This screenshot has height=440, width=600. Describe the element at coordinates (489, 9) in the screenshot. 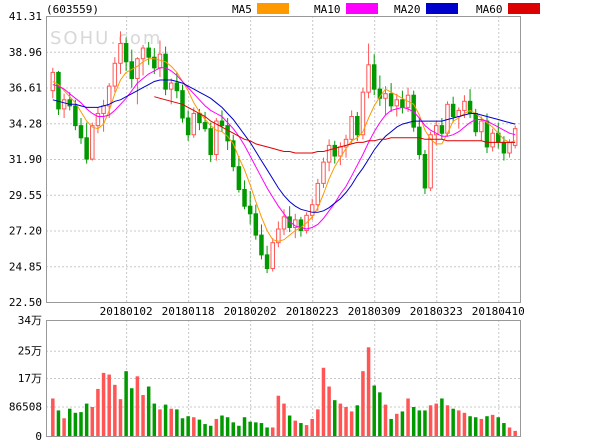

I see `legend-label-ma60: MA60` at that location.